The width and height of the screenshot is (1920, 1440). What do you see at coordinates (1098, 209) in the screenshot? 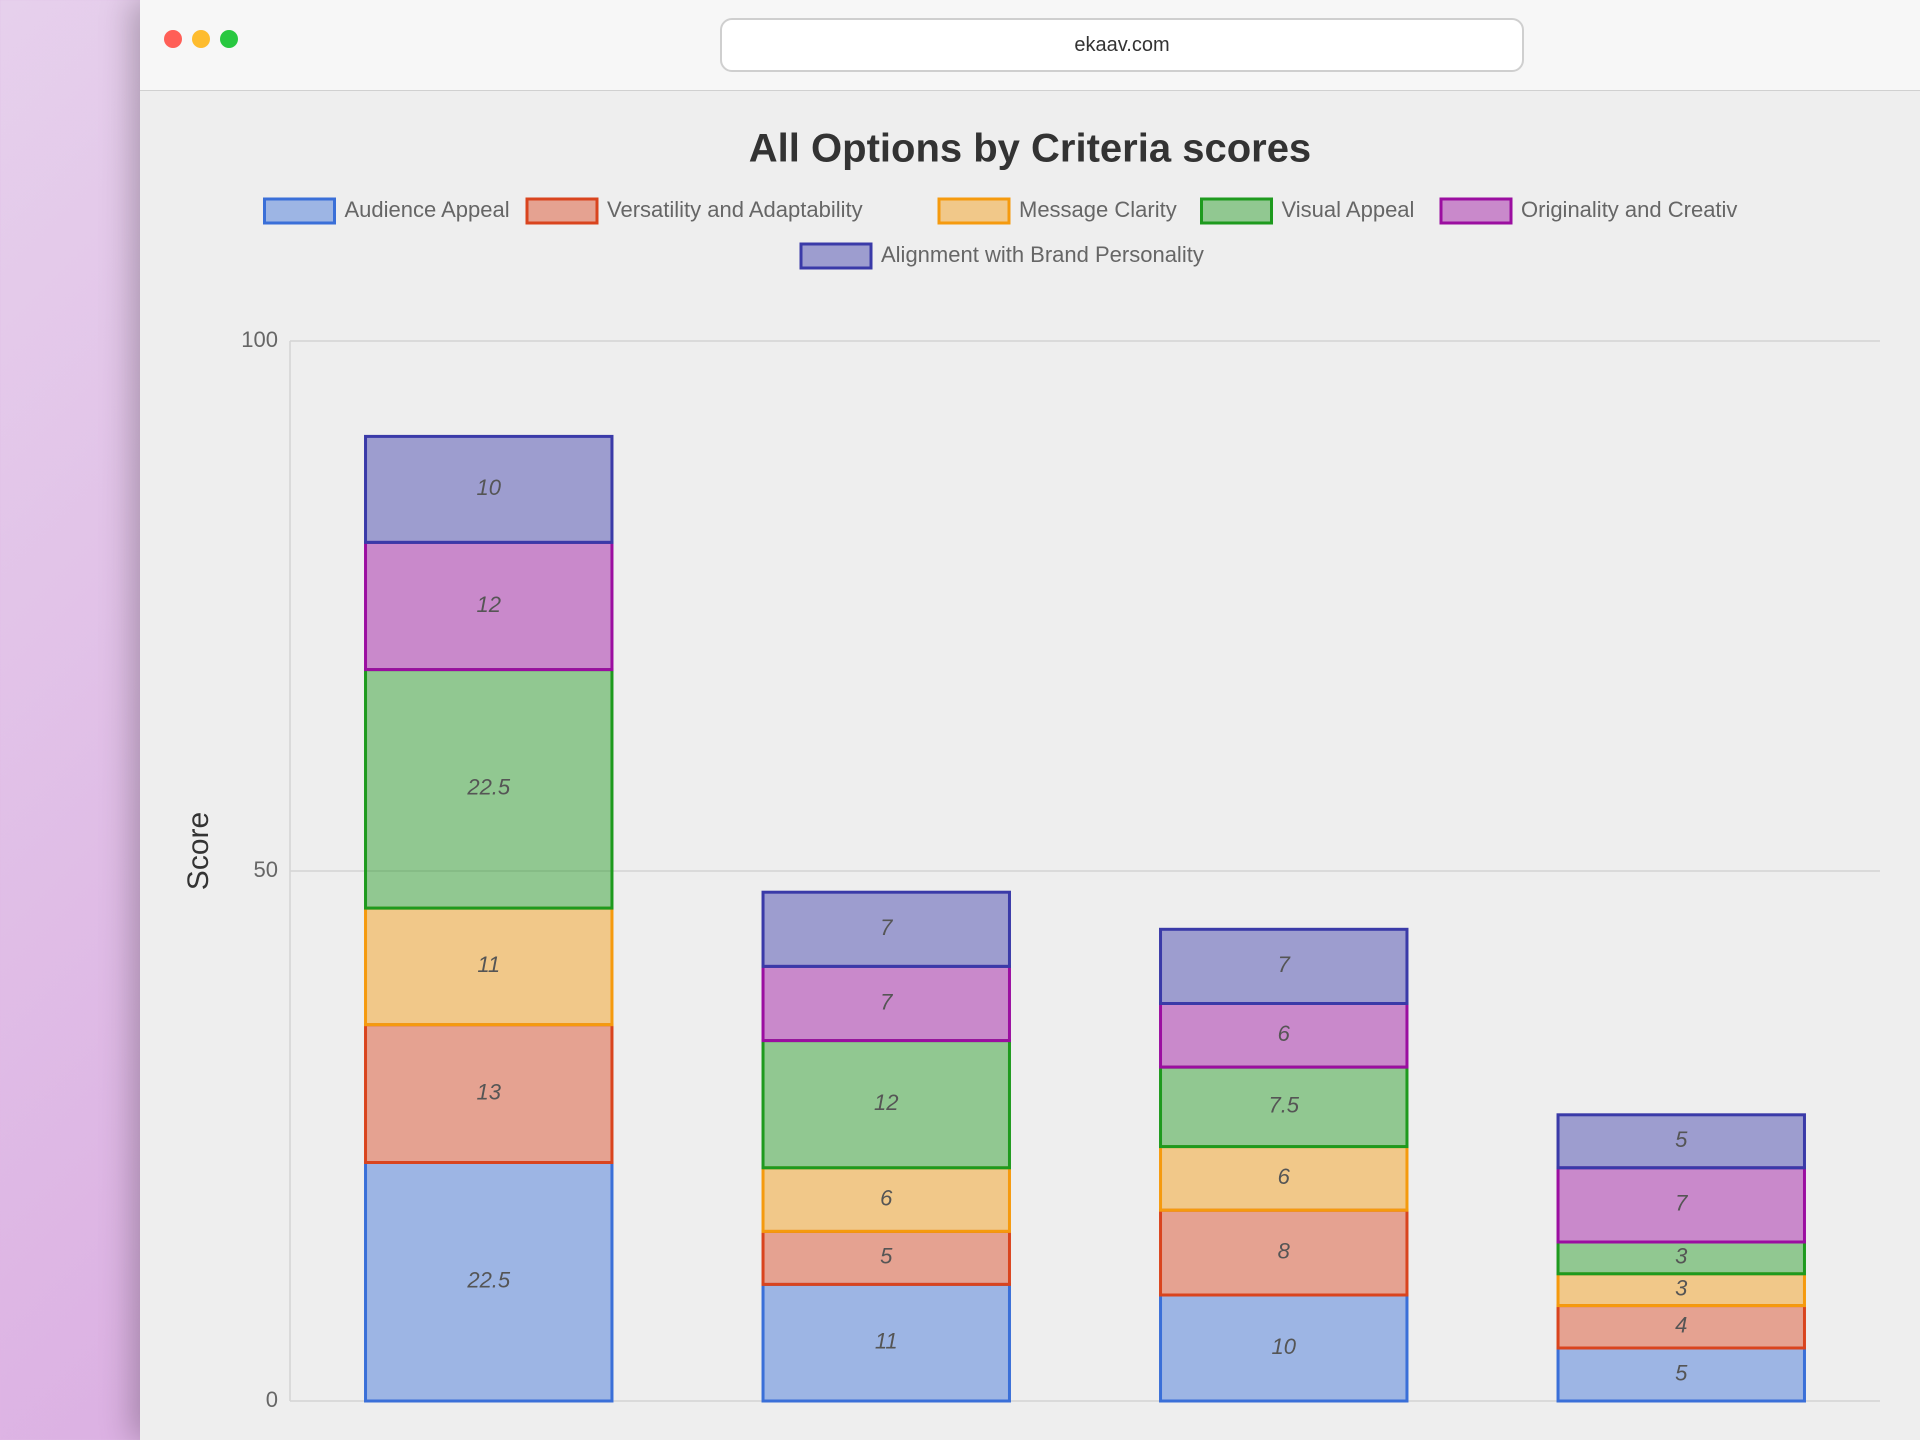
I see `legend-label: Message Clarity` at bounding box center [1098, 209].